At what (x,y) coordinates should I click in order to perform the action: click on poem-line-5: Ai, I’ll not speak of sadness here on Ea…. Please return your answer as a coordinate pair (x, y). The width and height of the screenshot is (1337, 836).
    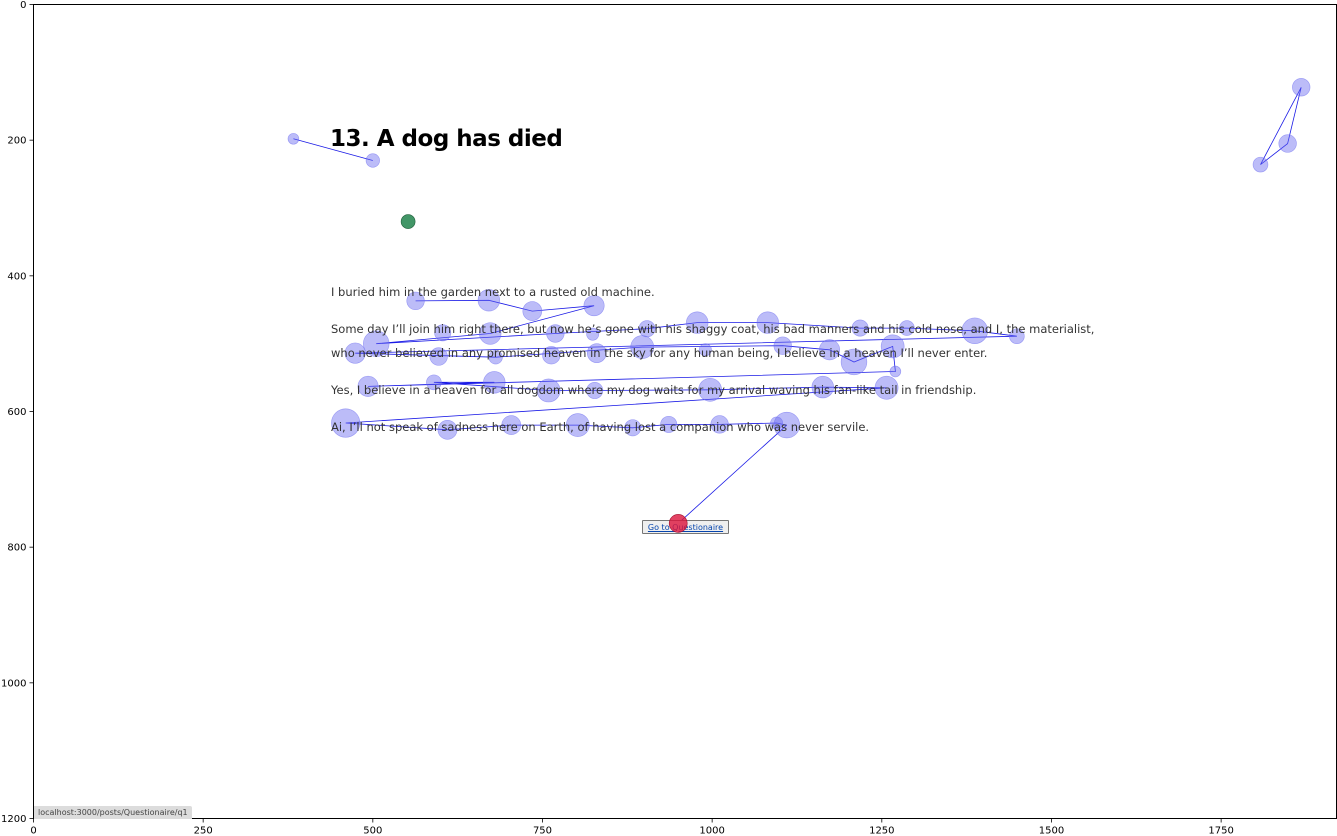
    Looking at the image, I should click on (600, 427).